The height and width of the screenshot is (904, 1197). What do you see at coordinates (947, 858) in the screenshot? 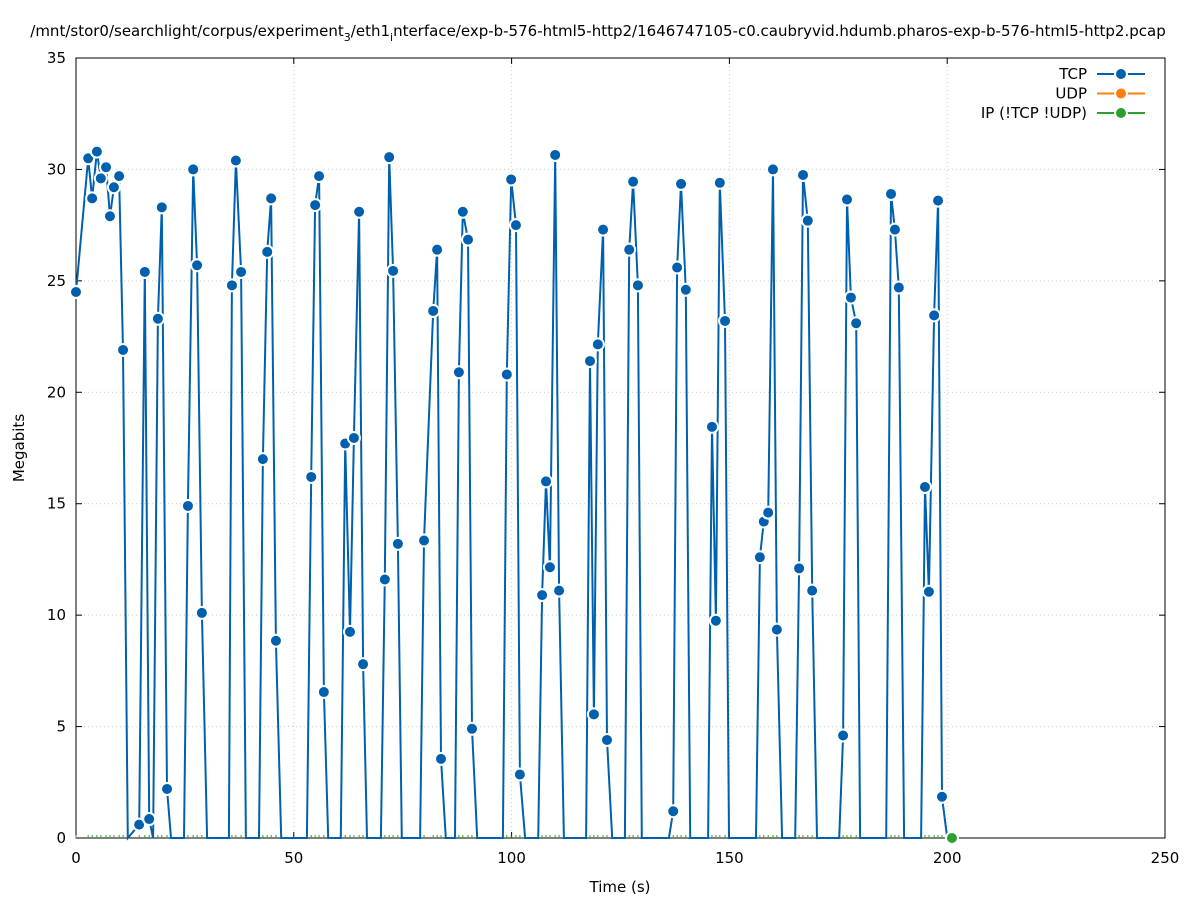
I see `x-tick-label: 200` at bounding box center [947, 858].